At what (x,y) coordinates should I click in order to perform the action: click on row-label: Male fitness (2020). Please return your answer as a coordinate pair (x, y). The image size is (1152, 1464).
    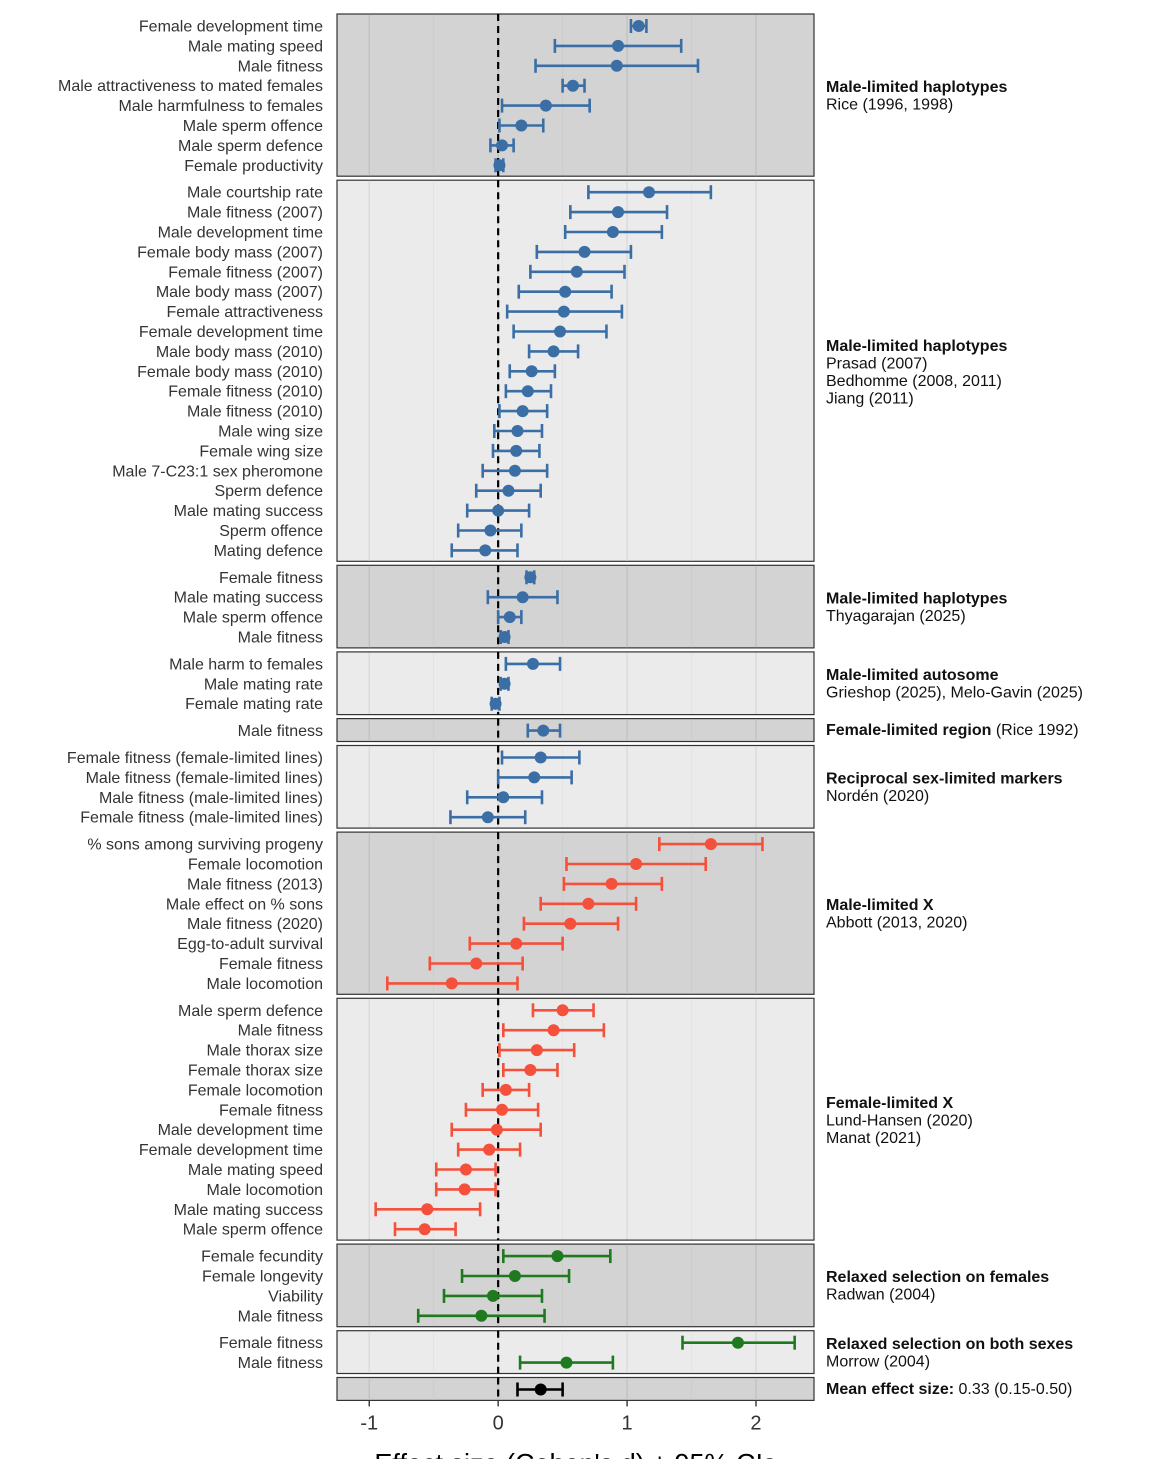
    Looking at the image, I should click on (255, 924).